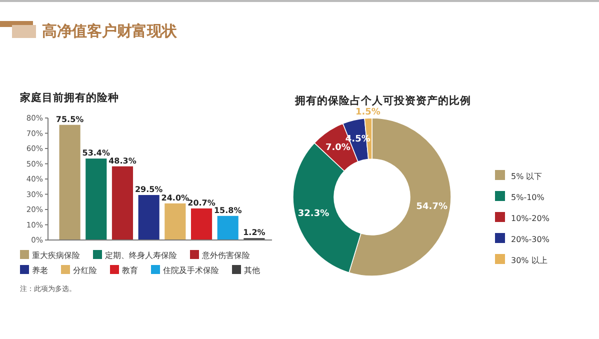  Describe the element at coordinates (202, 203) in the screenshot. I see `data-label: 20.7%` at that location.